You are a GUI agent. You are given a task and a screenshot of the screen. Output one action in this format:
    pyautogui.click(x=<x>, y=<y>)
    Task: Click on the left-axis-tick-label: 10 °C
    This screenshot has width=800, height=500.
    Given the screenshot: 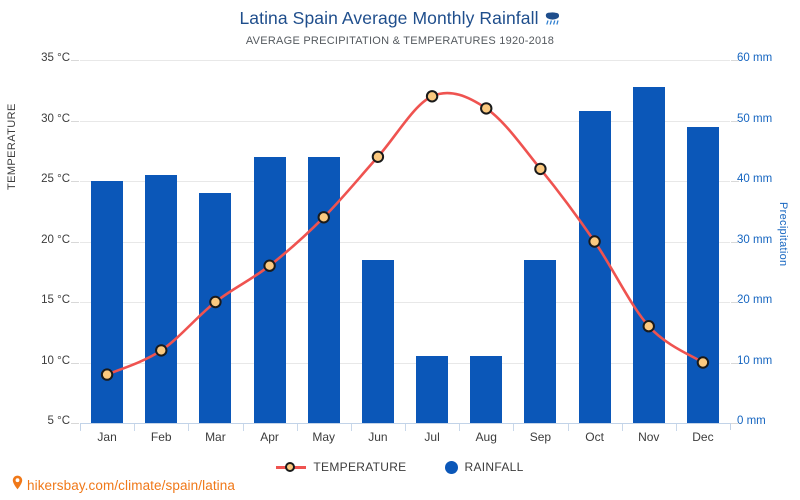 What is the action you would take?
    pyautogui.click(x=55, y=360)
    